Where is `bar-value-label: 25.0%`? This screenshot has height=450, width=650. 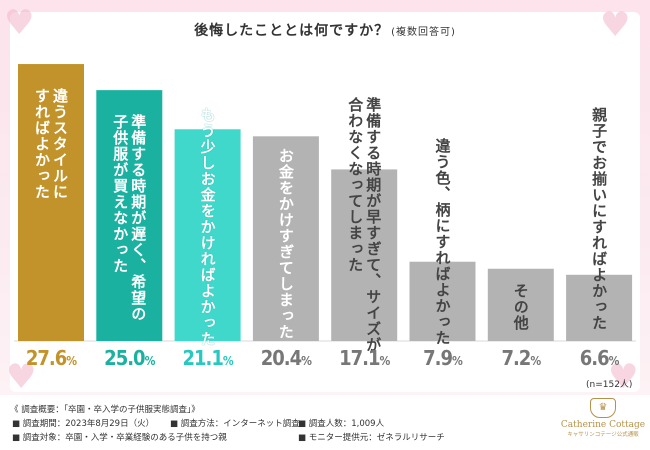
bar-value-label: 25.0% is located at coordinates (129, 358).